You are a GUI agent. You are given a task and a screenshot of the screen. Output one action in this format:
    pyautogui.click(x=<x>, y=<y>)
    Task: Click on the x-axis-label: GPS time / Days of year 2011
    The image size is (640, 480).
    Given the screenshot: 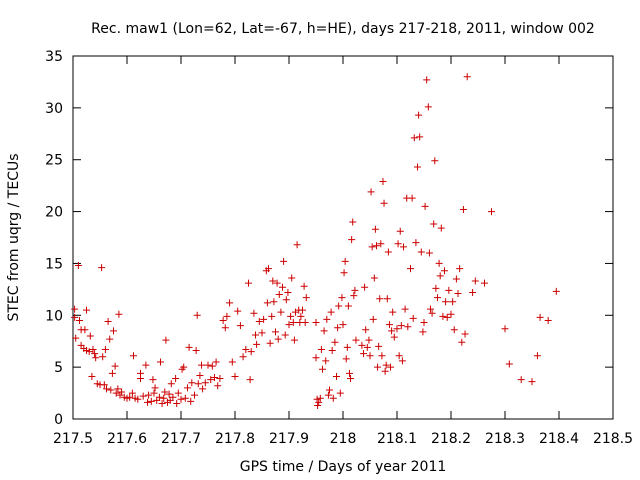 What is the action you would take?
    pyautogui.click(x=343, y=467)
    